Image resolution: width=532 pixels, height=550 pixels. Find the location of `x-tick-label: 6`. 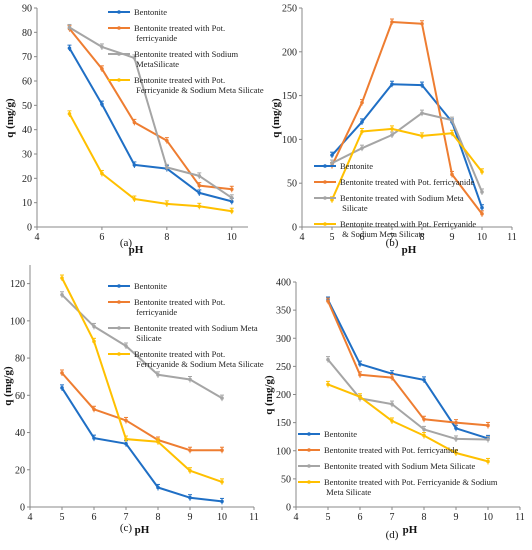

x-tick-label: 6 is located at coordinates (362, 237).